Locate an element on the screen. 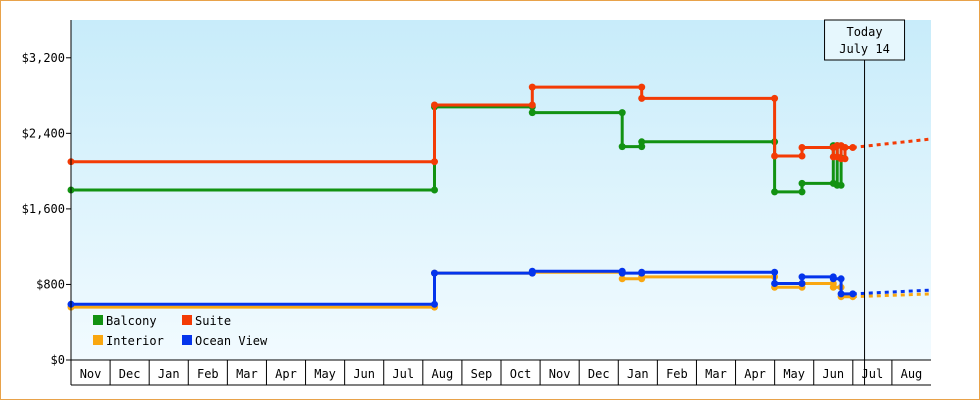 This screenshot has height=400, width=980. legend-swatch-interior is located at coordinates (98, 340).